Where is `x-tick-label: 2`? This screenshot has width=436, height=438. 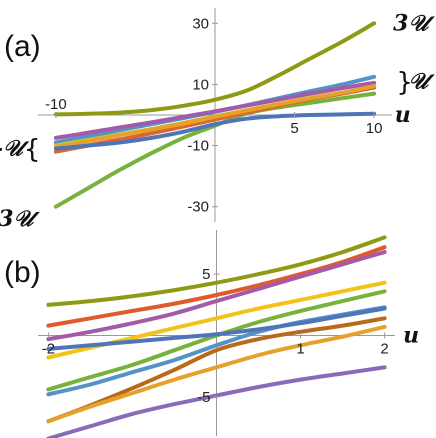
x-tick-label: 2 is located at coordinates (384, 348).